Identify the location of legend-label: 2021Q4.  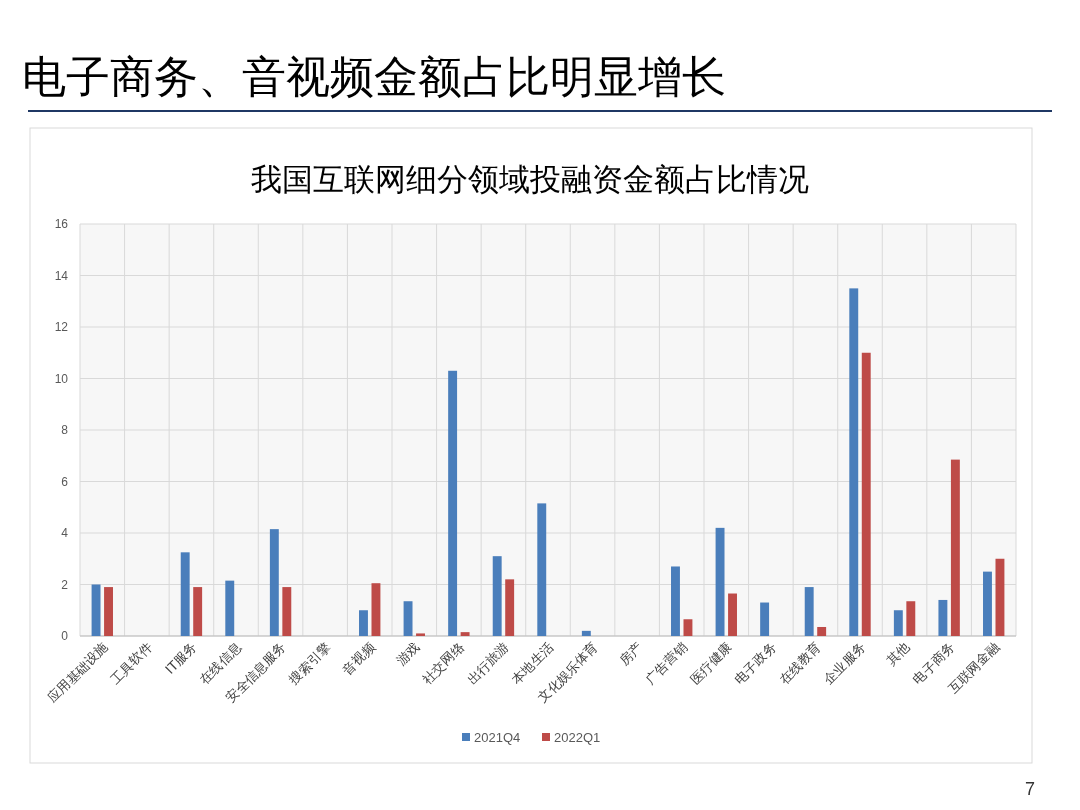
(497, 737).